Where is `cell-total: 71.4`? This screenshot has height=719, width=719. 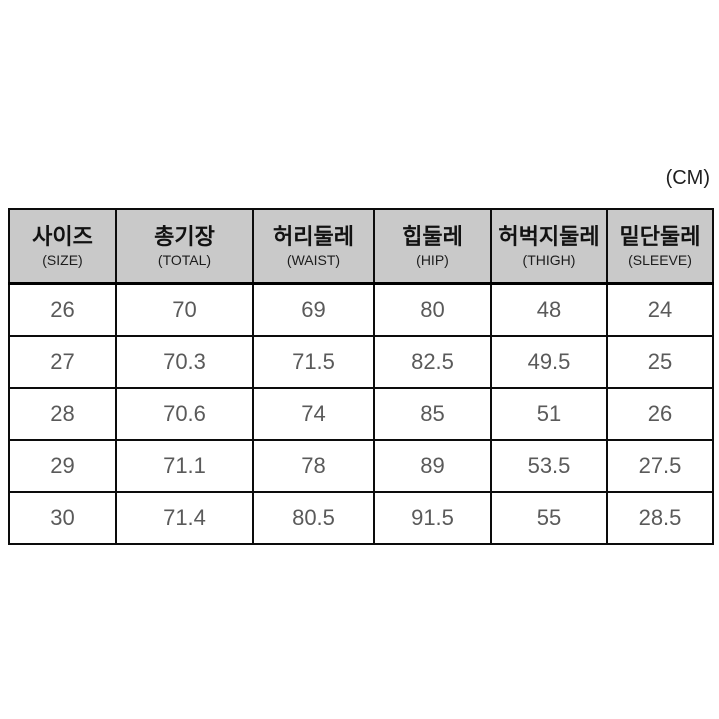
cell-total: 71.4 is located at coordinates (184, 518).